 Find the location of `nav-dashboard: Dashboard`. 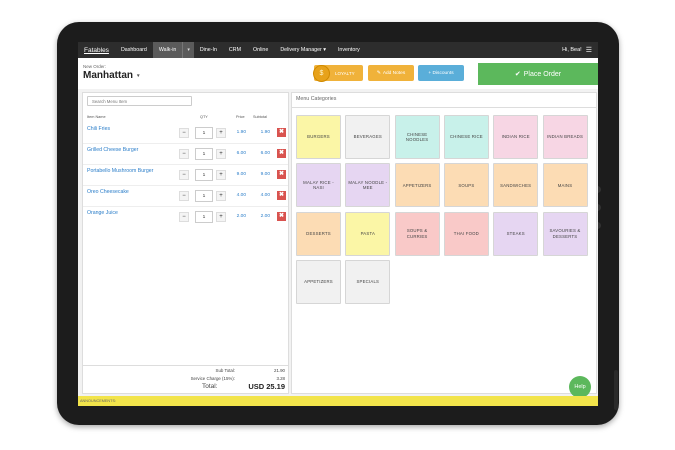

nav-dashboard: Dashboard is located at coordinates (133, 50).